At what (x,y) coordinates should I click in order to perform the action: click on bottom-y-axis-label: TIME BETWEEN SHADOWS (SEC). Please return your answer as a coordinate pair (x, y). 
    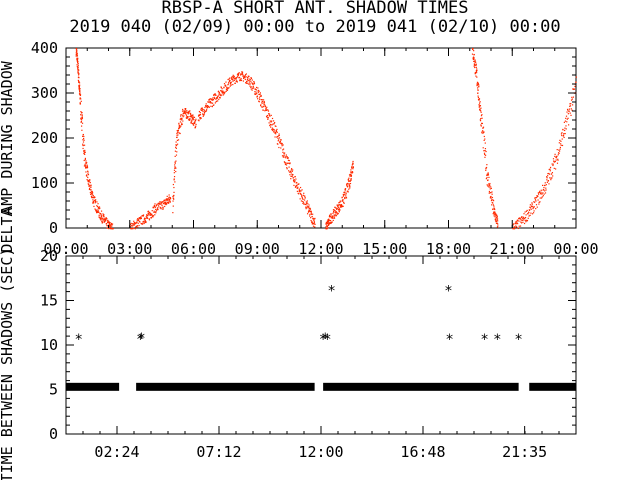
    Looking at the image, I should click on (8, 364).